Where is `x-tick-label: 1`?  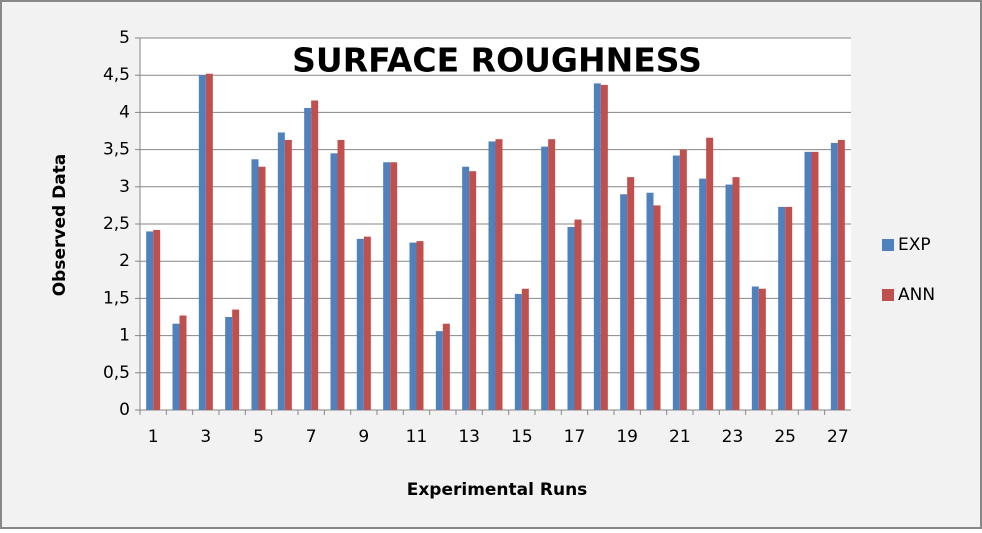
x-tick-label: 1 is located at coordinates (153, 437).